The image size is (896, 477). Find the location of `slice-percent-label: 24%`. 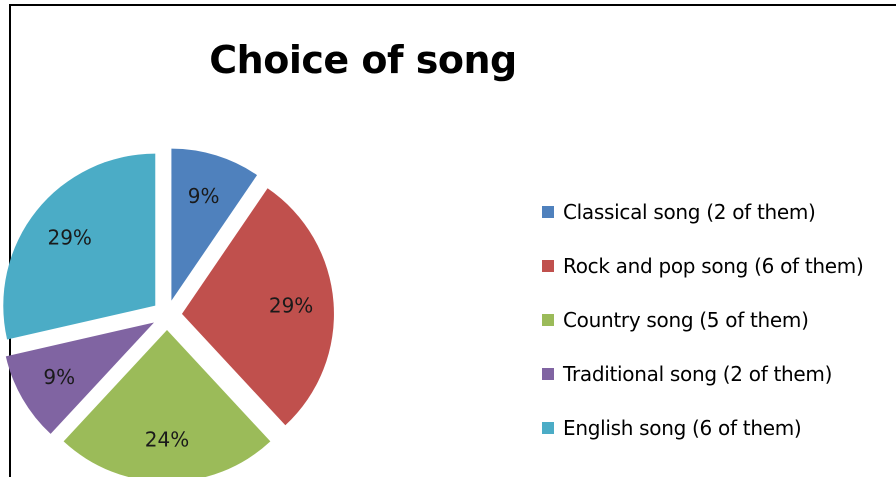

slice-percent-label: 24% is located at coordinates (167, 439).